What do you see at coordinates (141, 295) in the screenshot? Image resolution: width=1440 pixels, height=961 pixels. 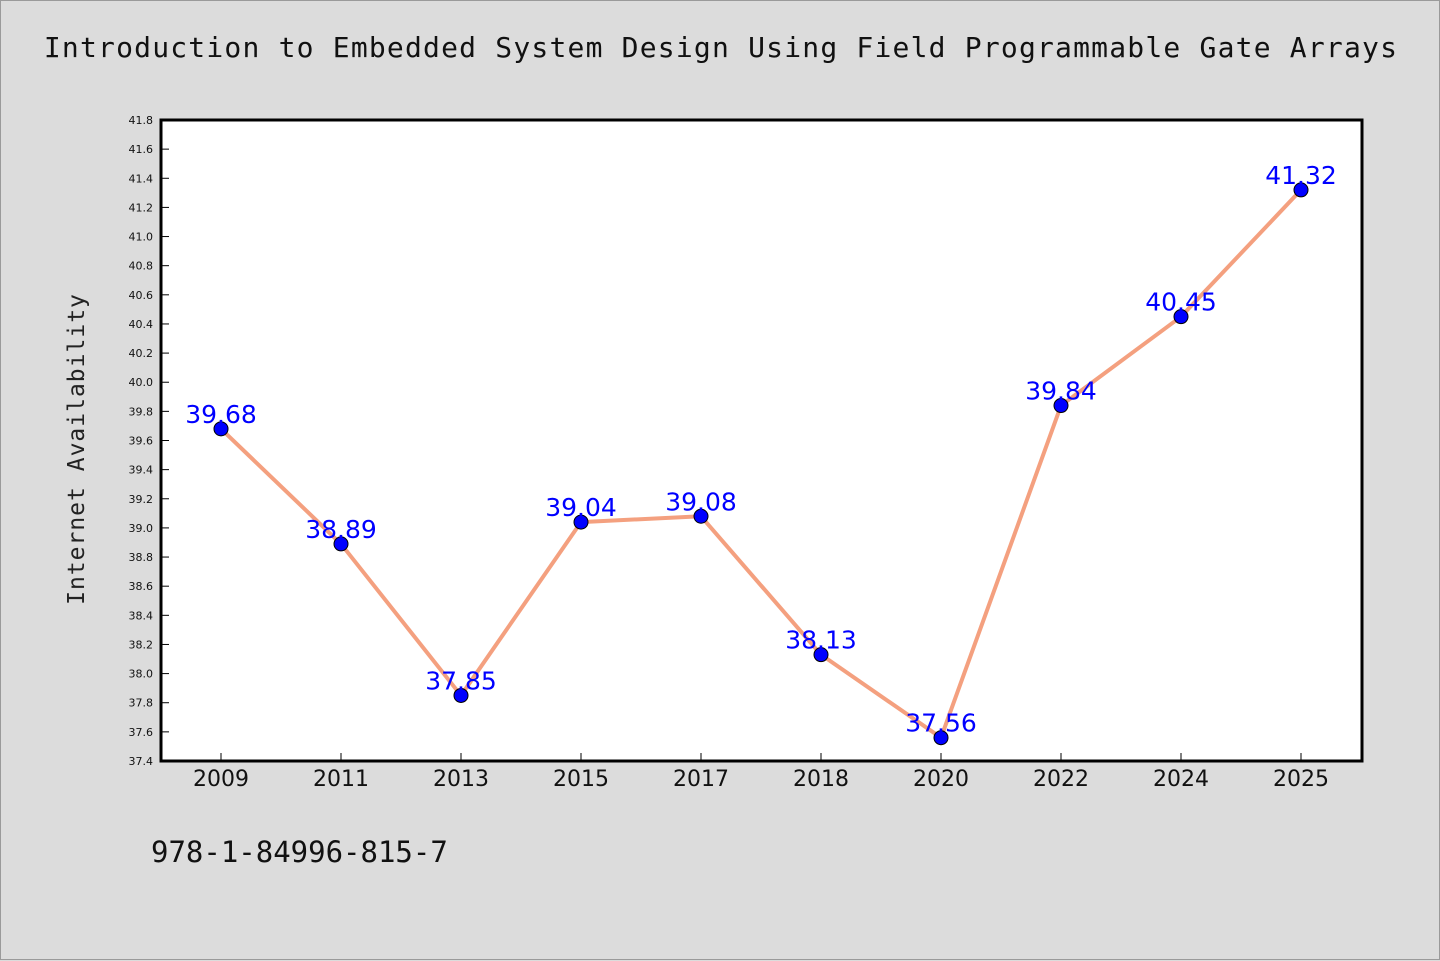 I see `y-tick-label: 40.6` at bounding box center [141, 295].